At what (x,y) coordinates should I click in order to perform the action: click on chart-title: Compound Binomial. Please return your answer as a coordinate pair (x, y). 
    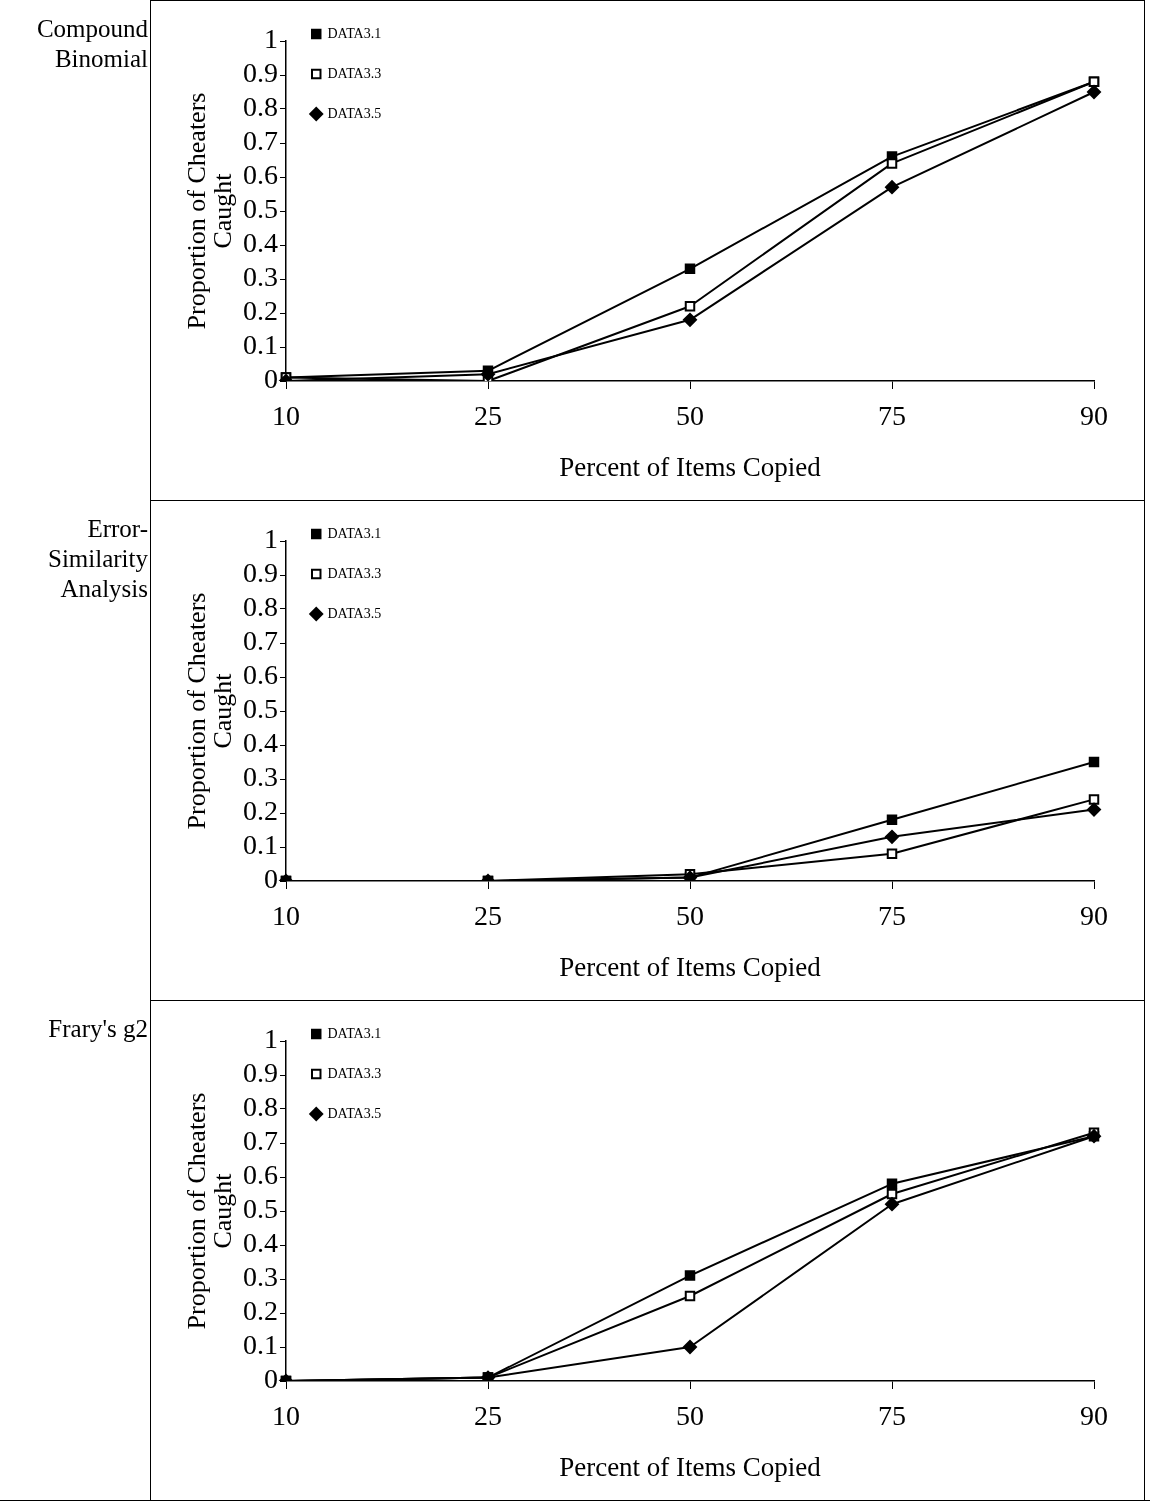
    Looking at the image, I should click on (92, 44).